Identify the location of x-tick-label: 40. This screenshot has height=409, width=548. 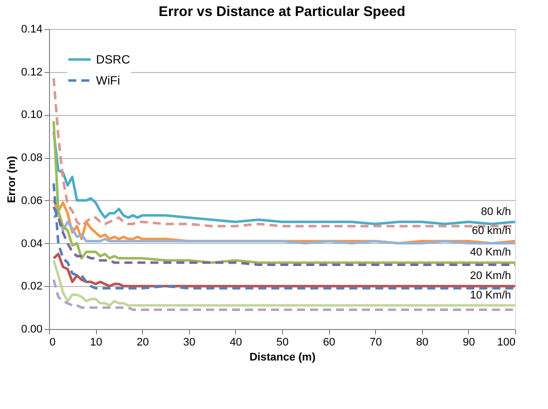
(236, 342).